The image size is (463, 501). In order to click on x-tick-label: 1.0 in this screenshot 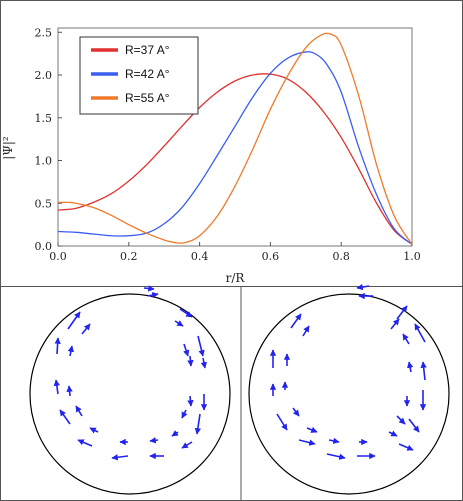, I will do `click(412, 256)`.